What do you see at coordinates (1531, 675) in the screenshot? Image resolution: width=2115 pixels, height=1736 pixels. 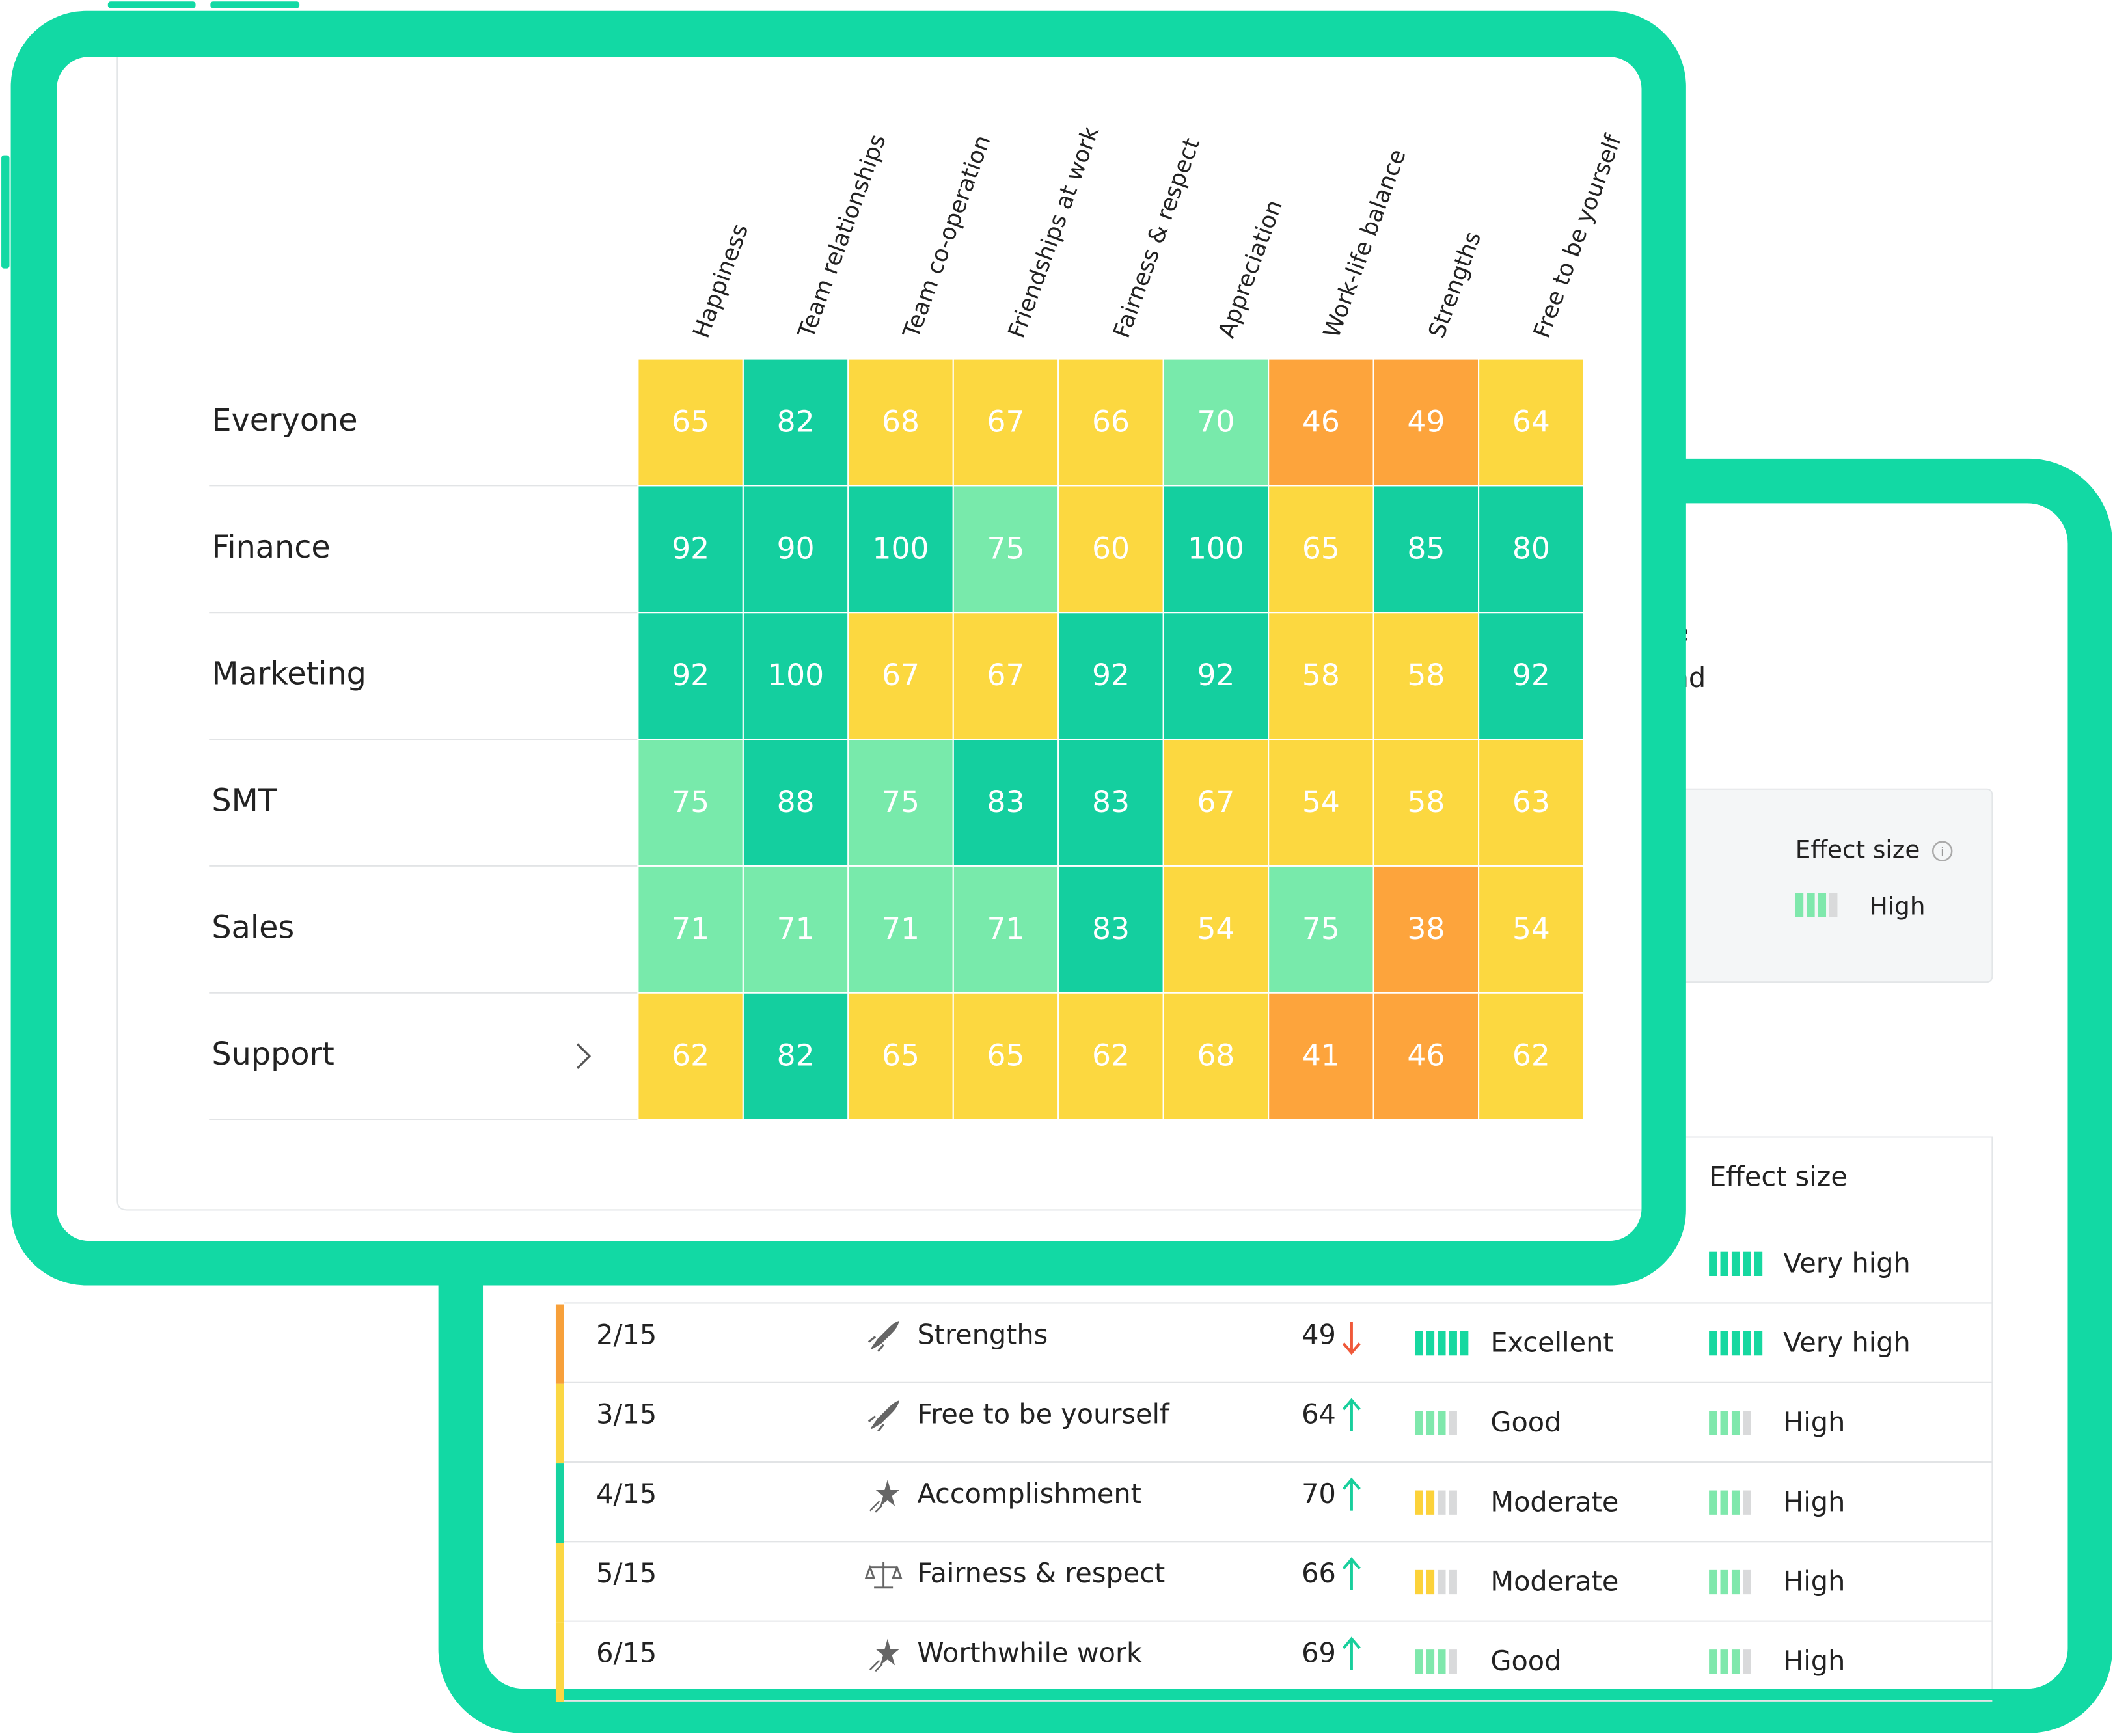 I see `cell-value: 92` at bounding box center [1531, 675].